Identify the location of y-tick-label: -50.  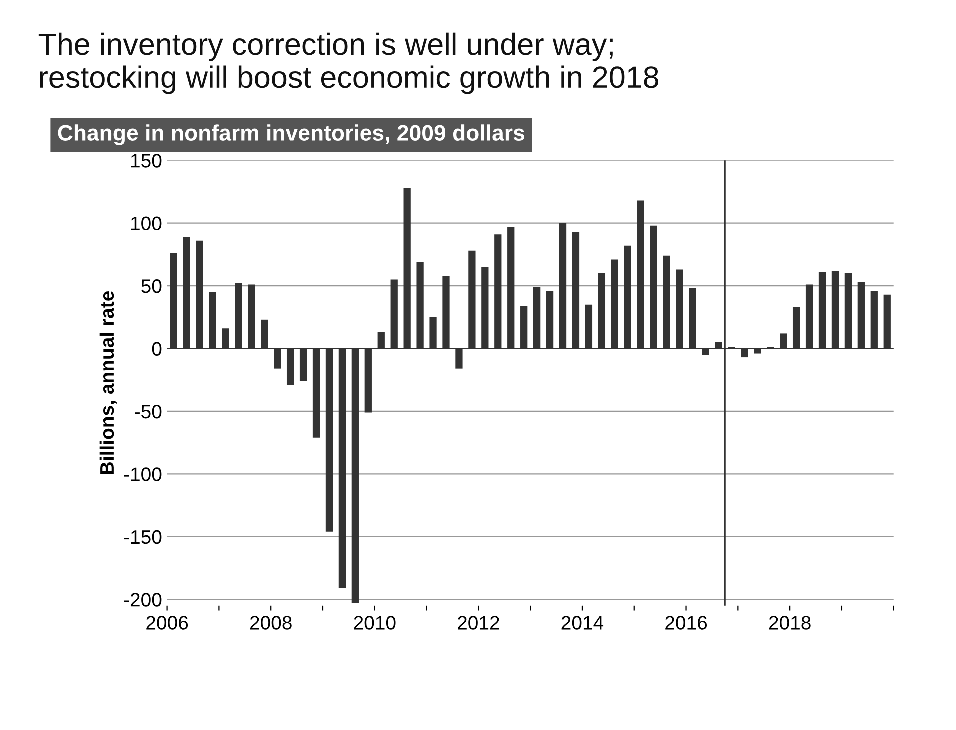
(148, 411).